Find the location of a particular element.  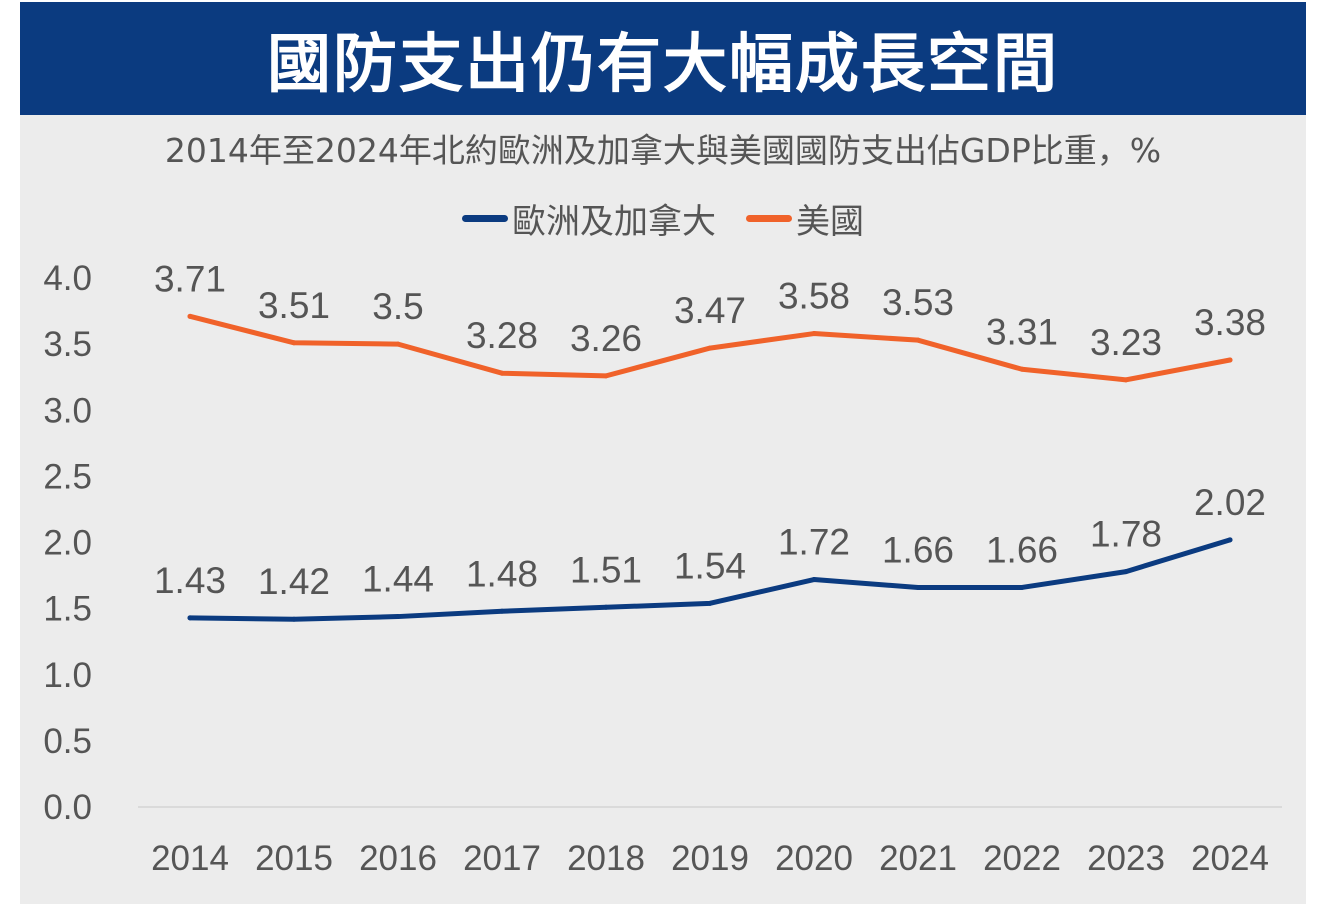

data-label: 3.38 is located at coordinates (1230, 322).